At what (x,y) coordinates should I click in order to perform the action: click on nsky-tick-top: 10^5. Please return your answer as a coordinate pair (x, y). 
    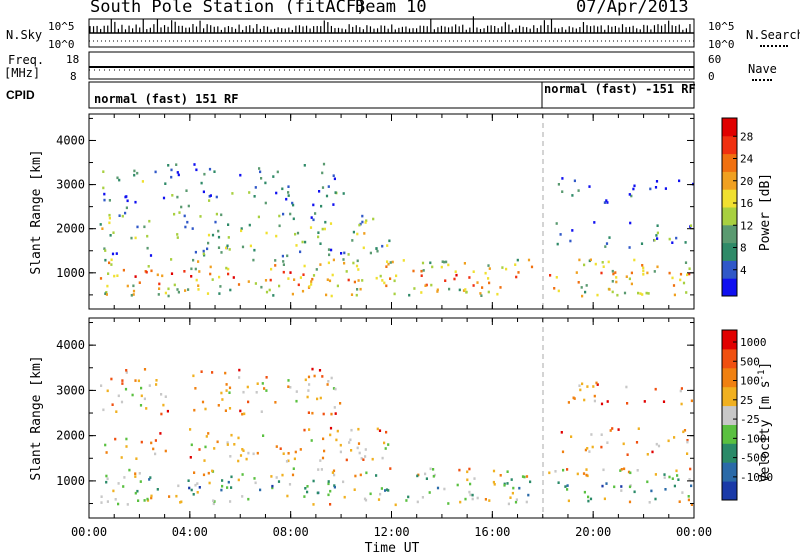
    Looking at the image, I should click on (61, 26).